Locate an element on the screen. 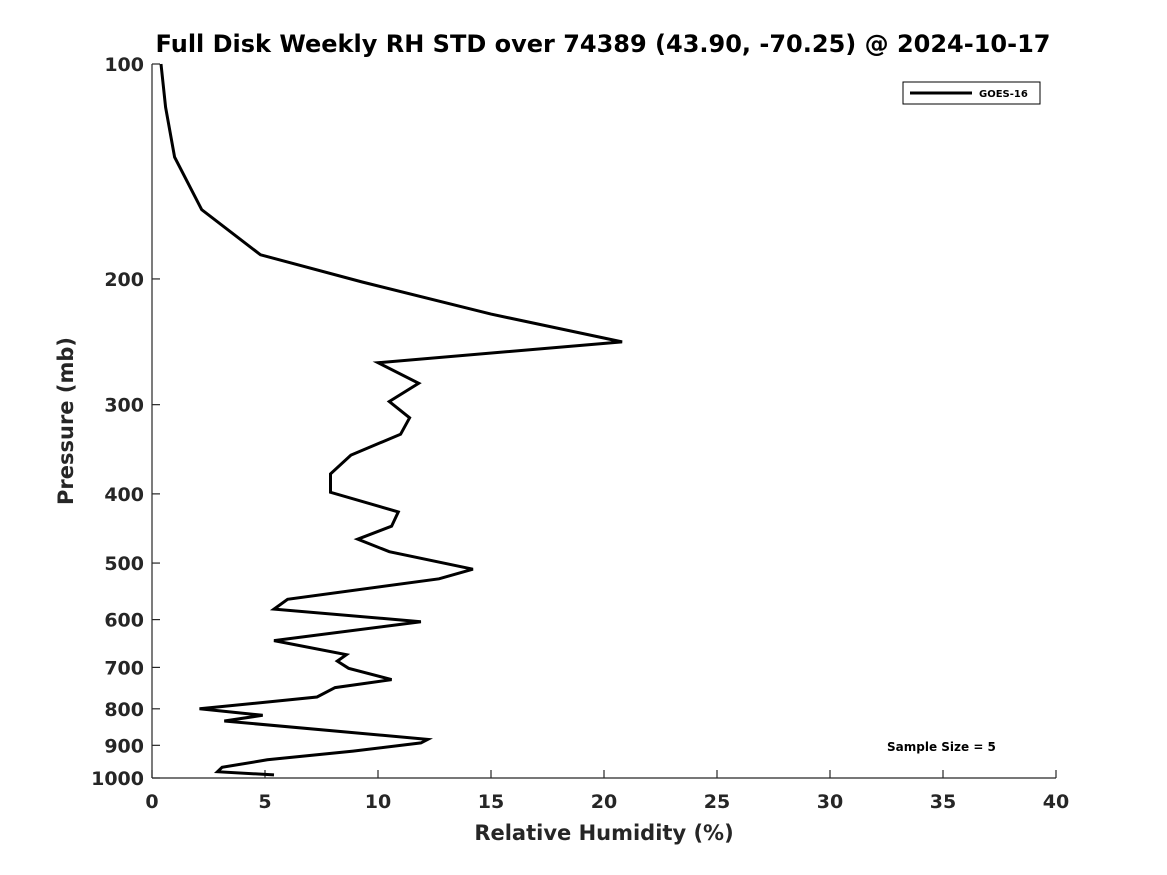  x-tick-label: 10 is located at coordinates (378, 802).